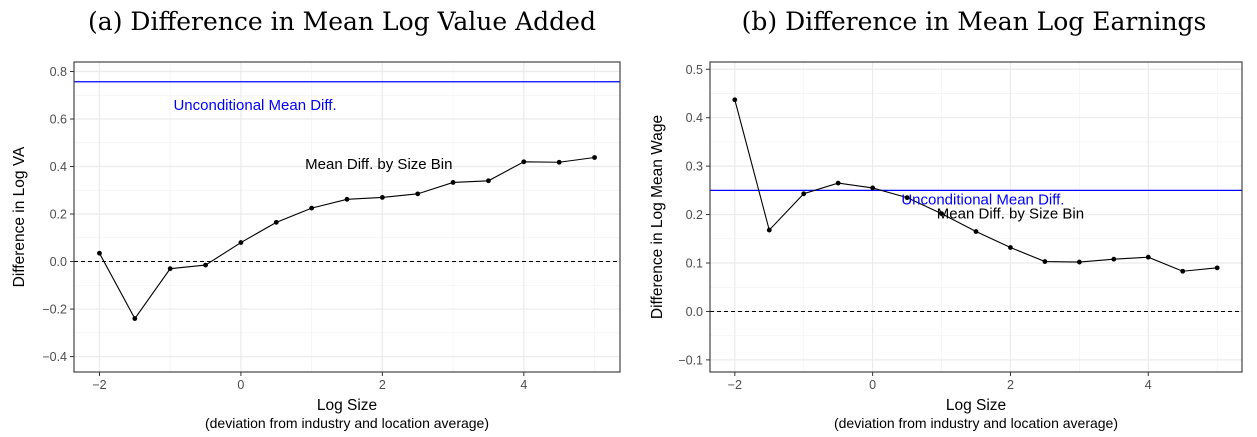  What do you see at coordinates (19, 216) in the screenshot?
I see `y-axis-title: Difference in Log VA` at bounding box center [19, 216].